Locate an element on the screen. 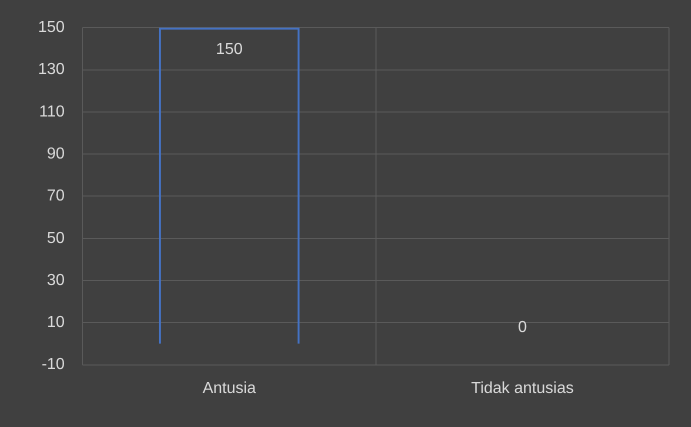 Image resolution: width=691 pixels, height=427 pixels. y-tick-label: 70 is located at coordinates (55, 196).